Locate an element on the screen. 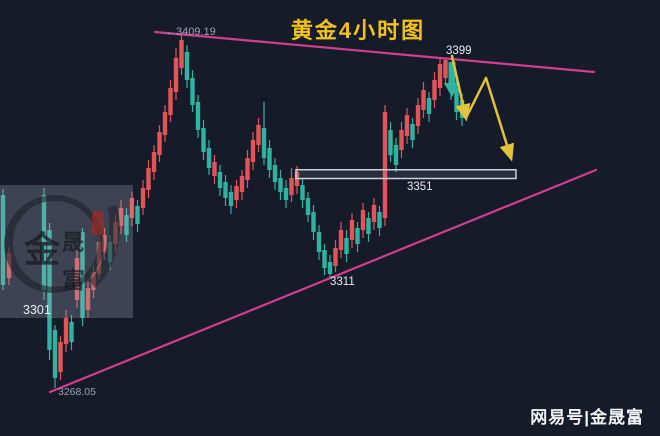  watermark-seal: 金 晟 富 is located at coordinates (66, 250).